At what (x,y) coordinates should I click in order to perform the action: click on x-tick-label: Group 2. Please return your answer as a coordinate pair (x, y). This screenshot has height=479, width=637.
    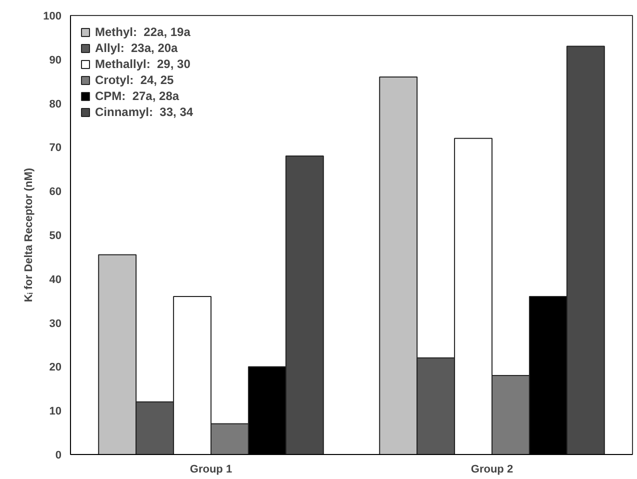
    Looking at the image, I should click on (492, 470).